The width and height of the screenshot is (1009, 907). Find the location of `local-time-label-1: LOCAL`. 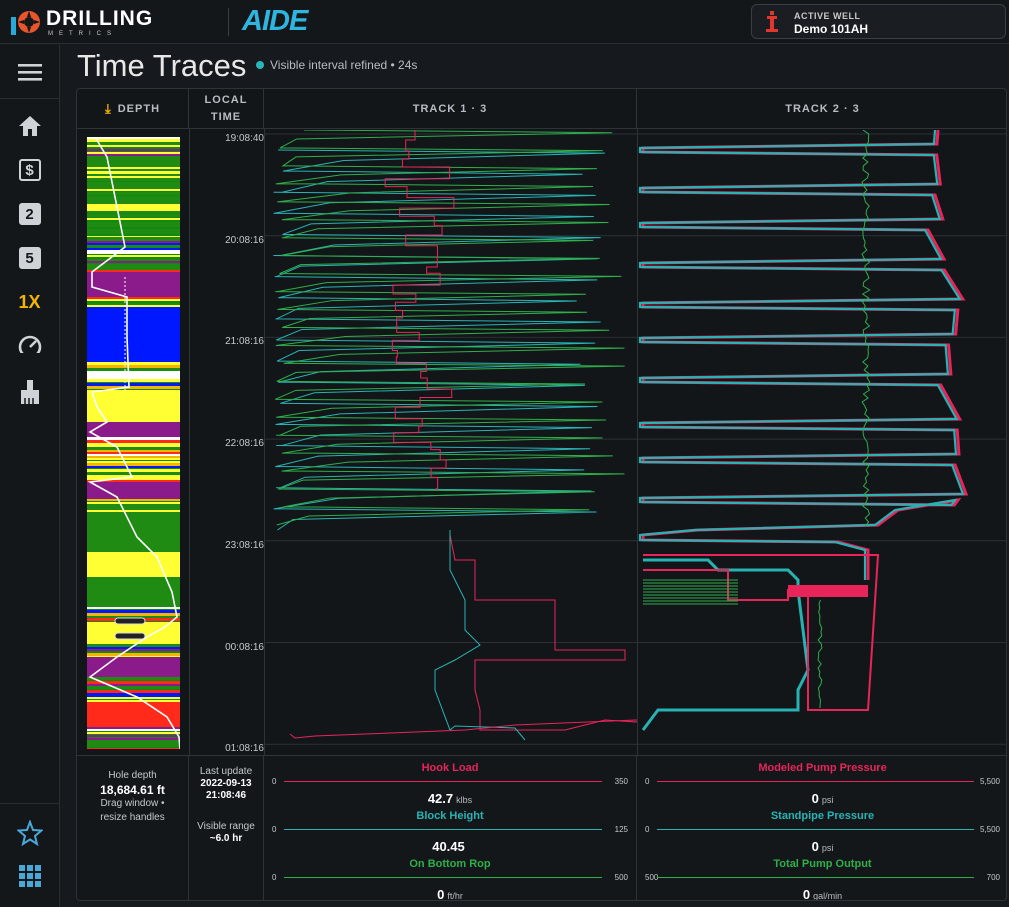

local-time-label-1: LOCAL is located at coordinates (226, 99).